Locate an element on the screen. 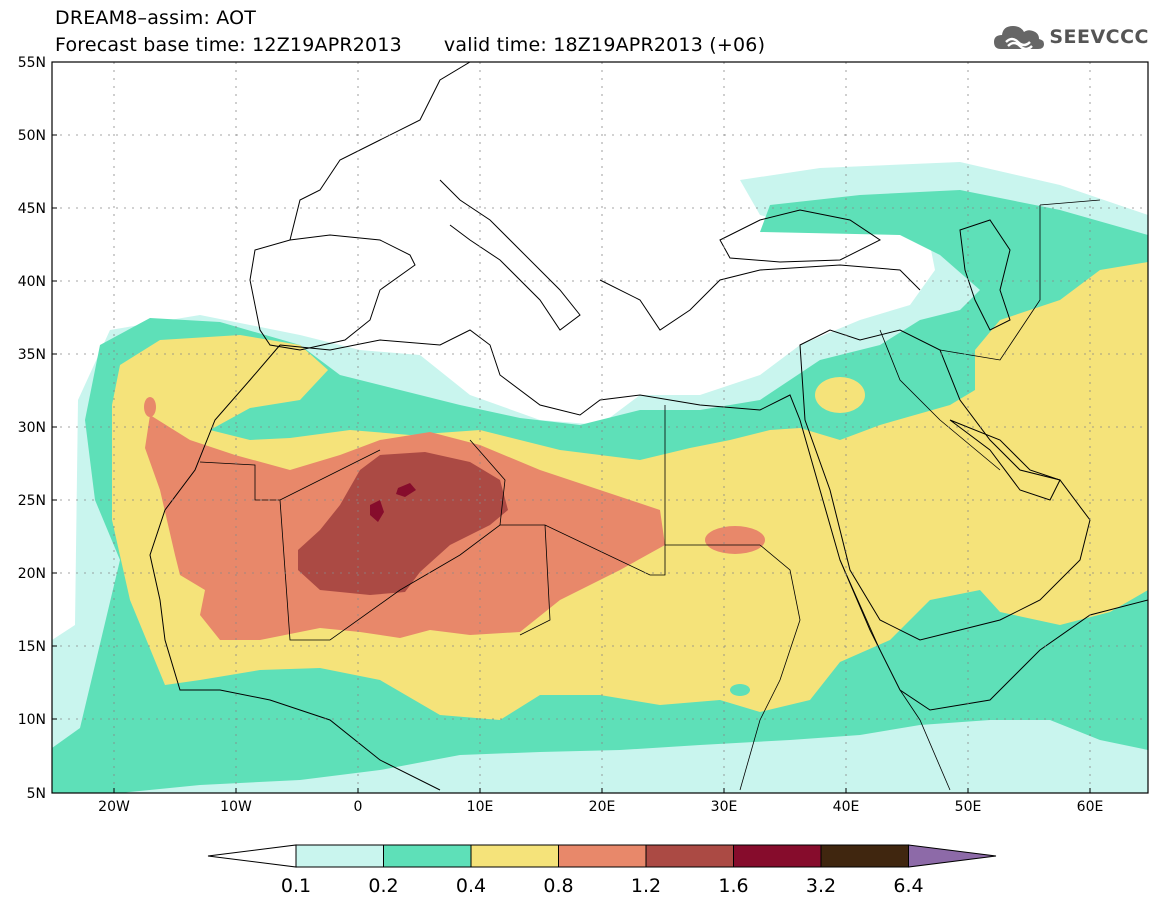 This screenshot has height=905, width=1165. lon-label: 40E is located at coordinates (846, 807).